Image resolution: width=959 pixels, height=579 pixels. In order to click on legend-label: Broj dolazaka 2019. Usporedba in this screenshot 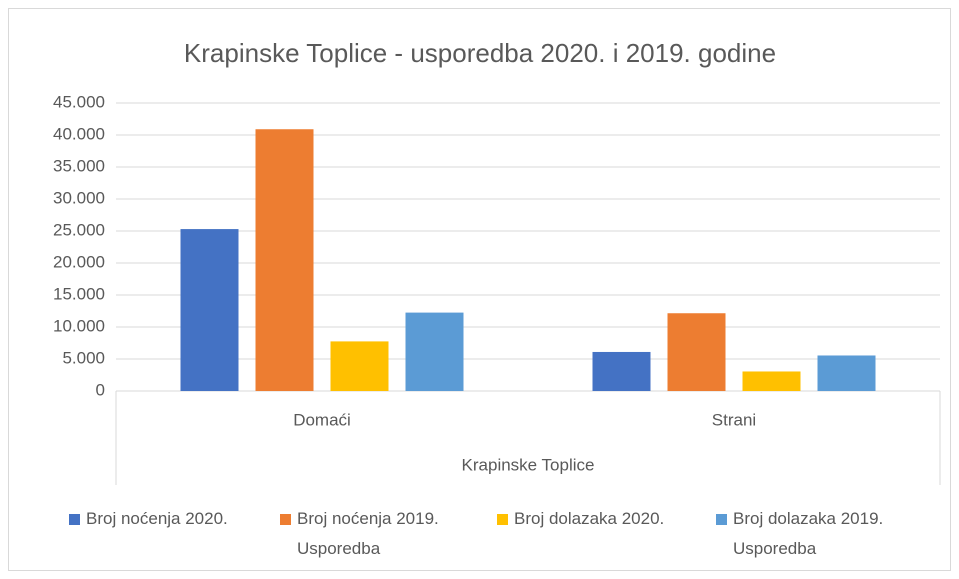, I will do `click(808, 533)`.